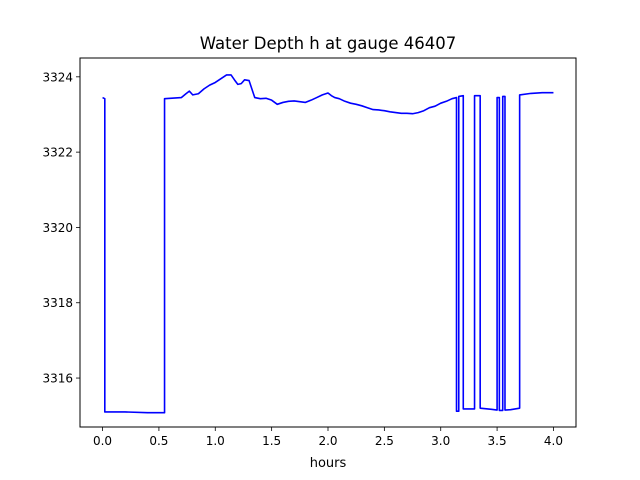  Describe the element at coordinates (57, 228) in the screenshot. I see `y-tick-label: 3320` at that location.